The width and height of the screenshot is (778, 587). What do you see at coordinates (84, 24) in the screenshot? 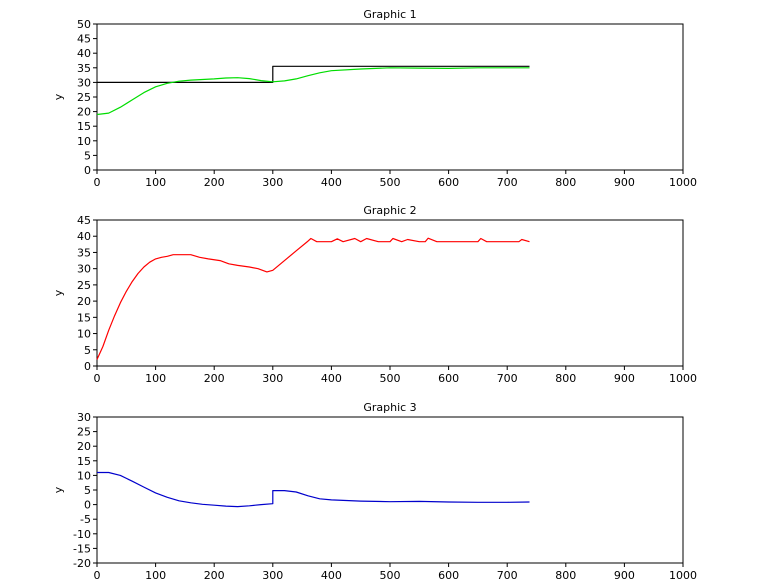
I see `y-tick-label: 50` at bounding box center [84, 24].